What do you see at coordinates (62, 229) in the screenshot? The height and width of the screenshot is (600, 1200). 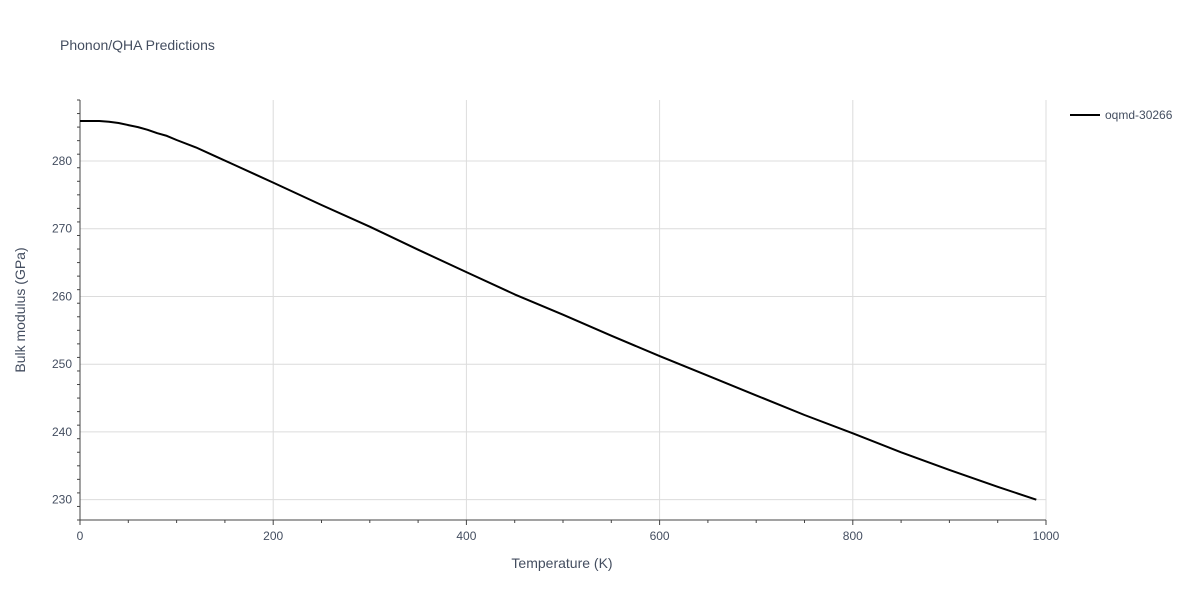 I see `y-tick-label: 270` at bounding box center [62, 229].